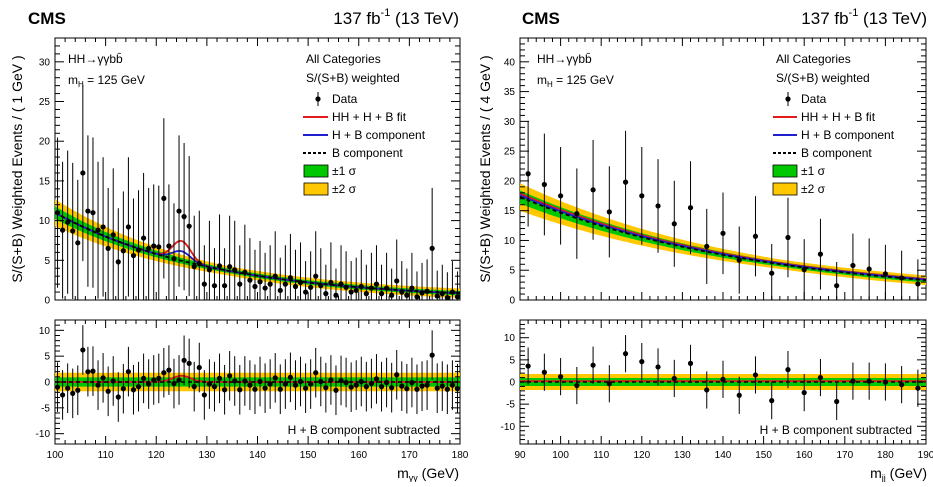 The image size is (933, 487). I want to click on legend-1sigma-swatch-icon, so click(316, 171).